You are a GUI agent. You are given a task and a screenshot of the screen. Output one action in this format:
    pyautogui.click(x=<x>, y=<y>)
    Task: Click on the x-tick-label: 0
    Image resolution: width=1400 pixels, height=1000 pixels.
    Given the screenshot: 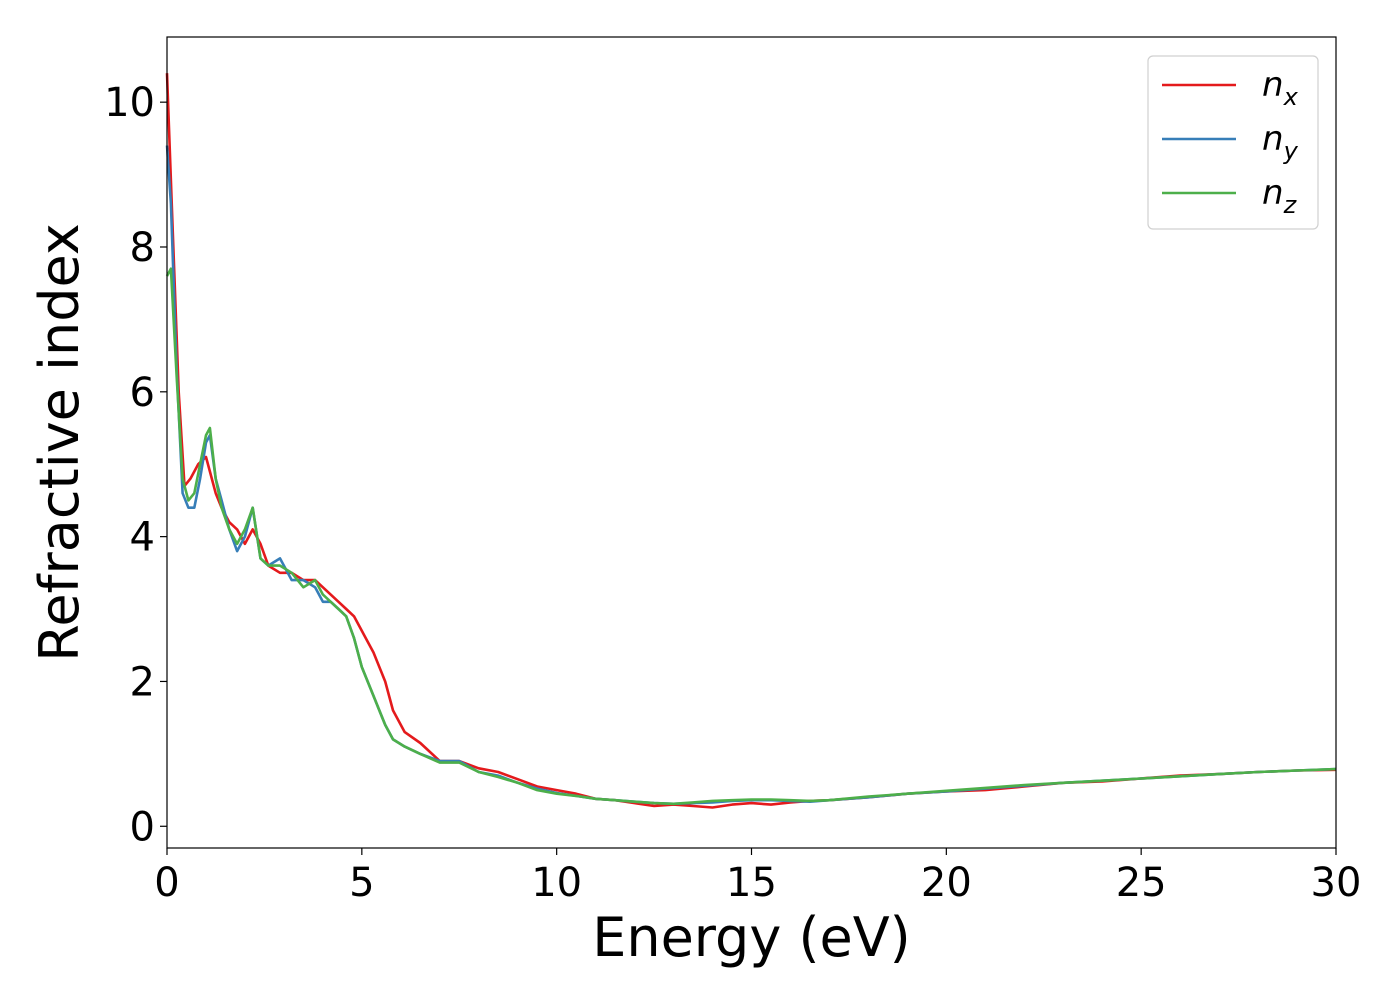 What is the action you would take?
    pyautogui.click(x=166, y=883)
    